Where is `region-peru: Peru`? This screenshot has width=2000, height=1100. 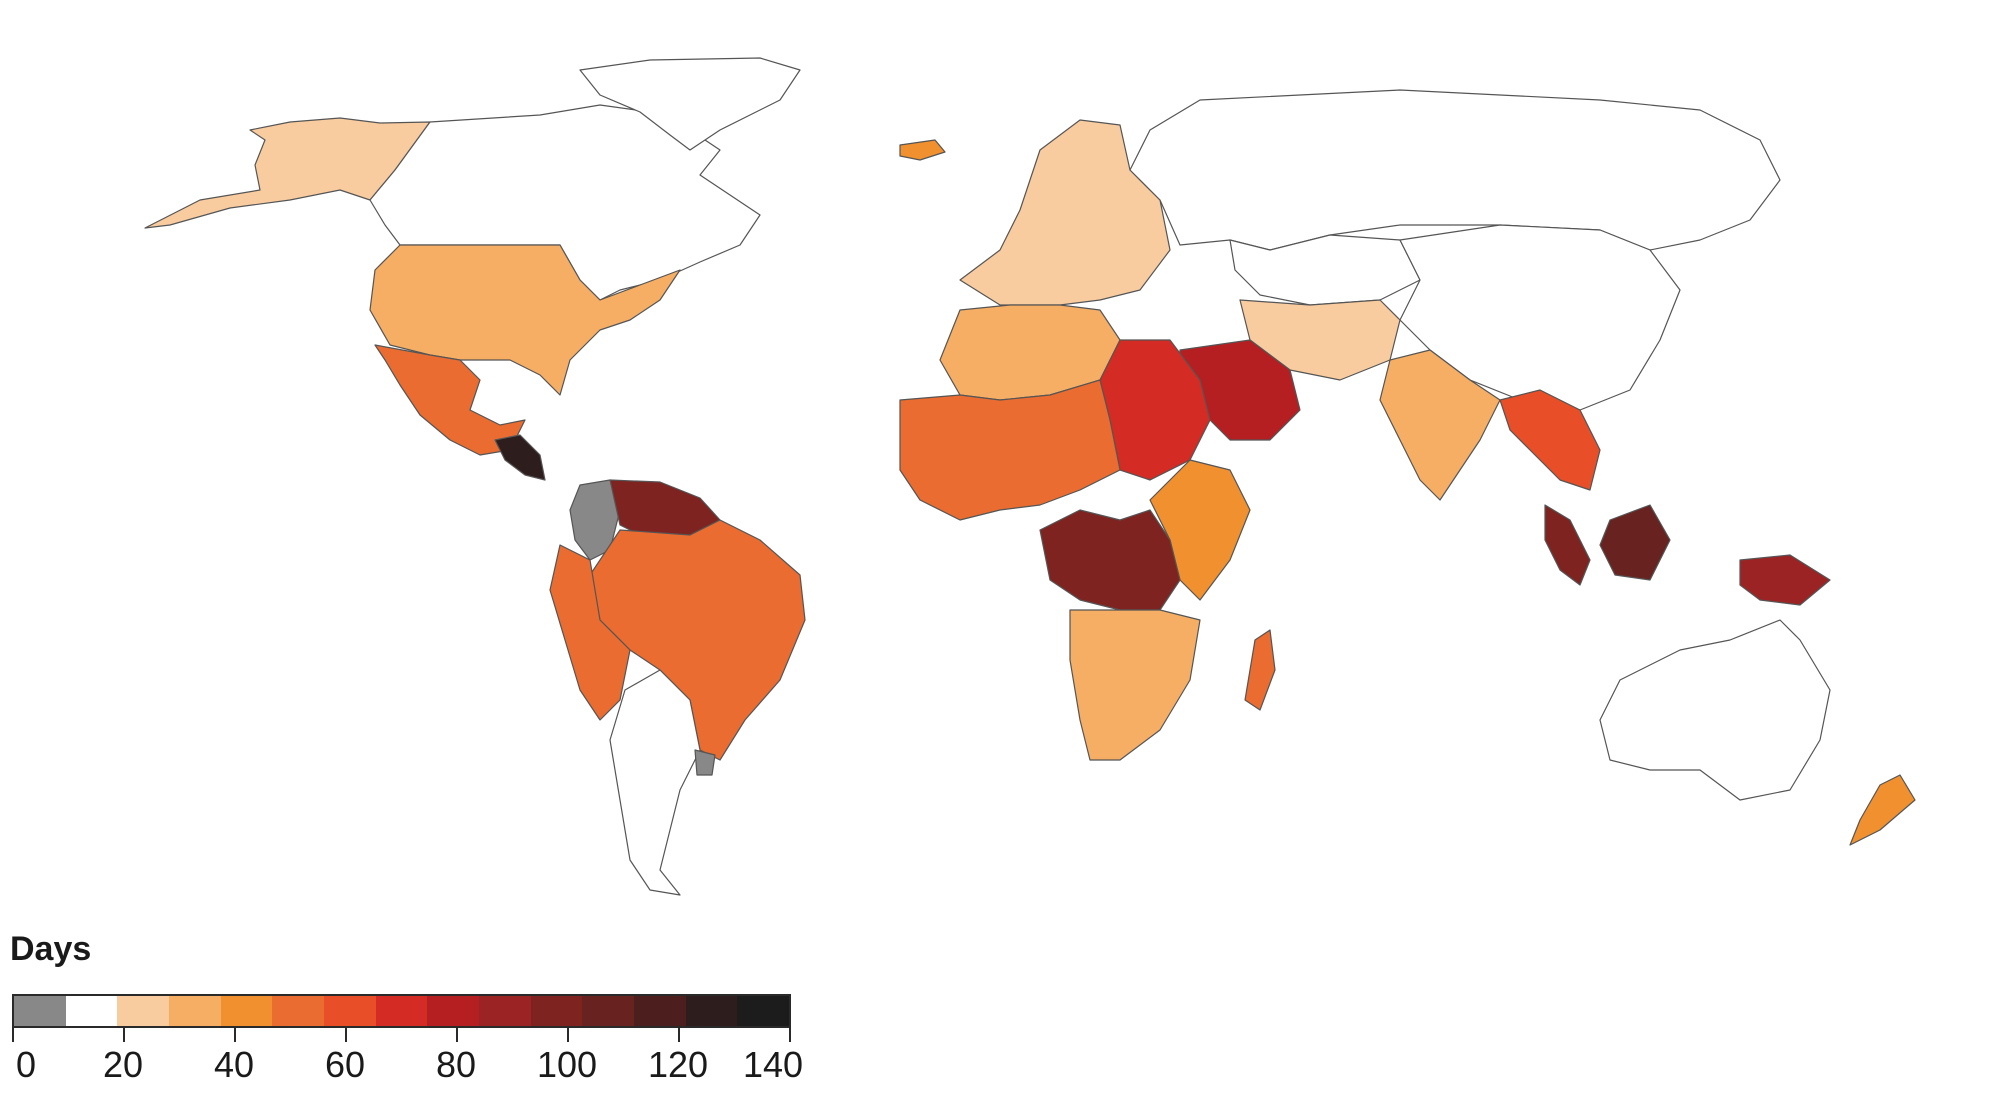
region-peru: Peru is located at coordinates (590, 632).